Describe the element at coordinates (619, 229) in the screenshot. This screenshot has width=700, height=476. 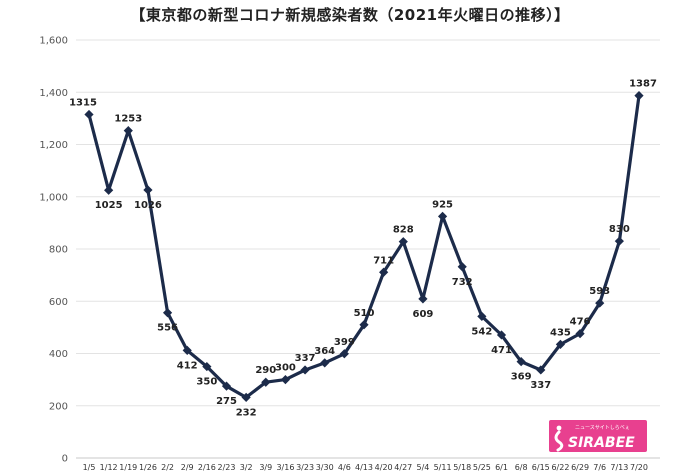
I see `data-label: 830` at that location.